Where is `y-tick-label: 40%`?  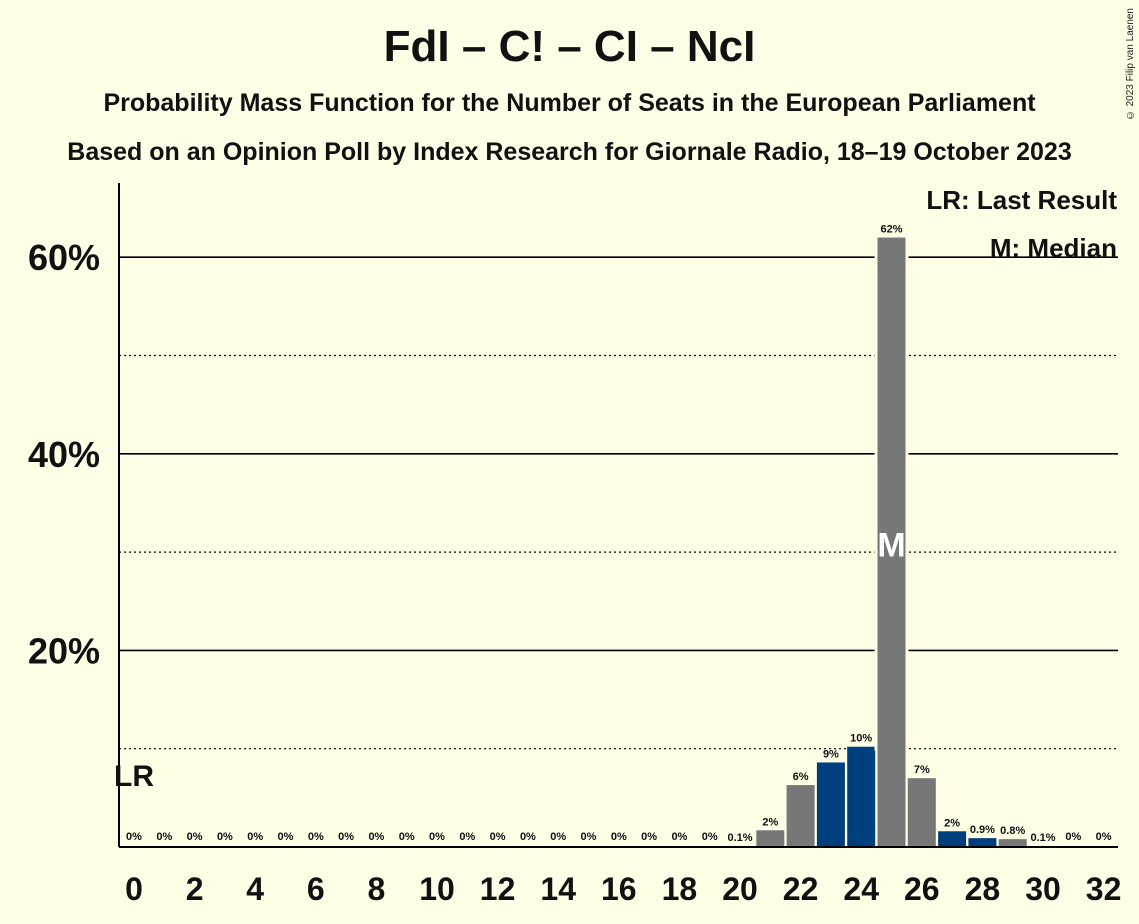
y-tick-label: 40% is located at coordinates (64, 454).